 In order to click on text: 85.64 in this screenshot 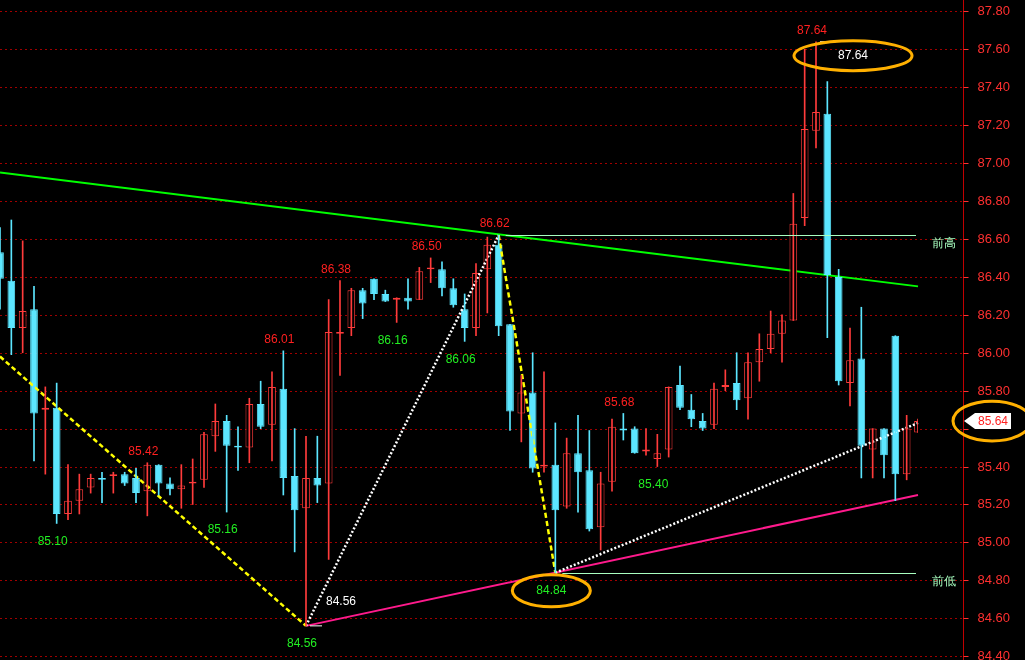, I will do `click(993, 421)`.